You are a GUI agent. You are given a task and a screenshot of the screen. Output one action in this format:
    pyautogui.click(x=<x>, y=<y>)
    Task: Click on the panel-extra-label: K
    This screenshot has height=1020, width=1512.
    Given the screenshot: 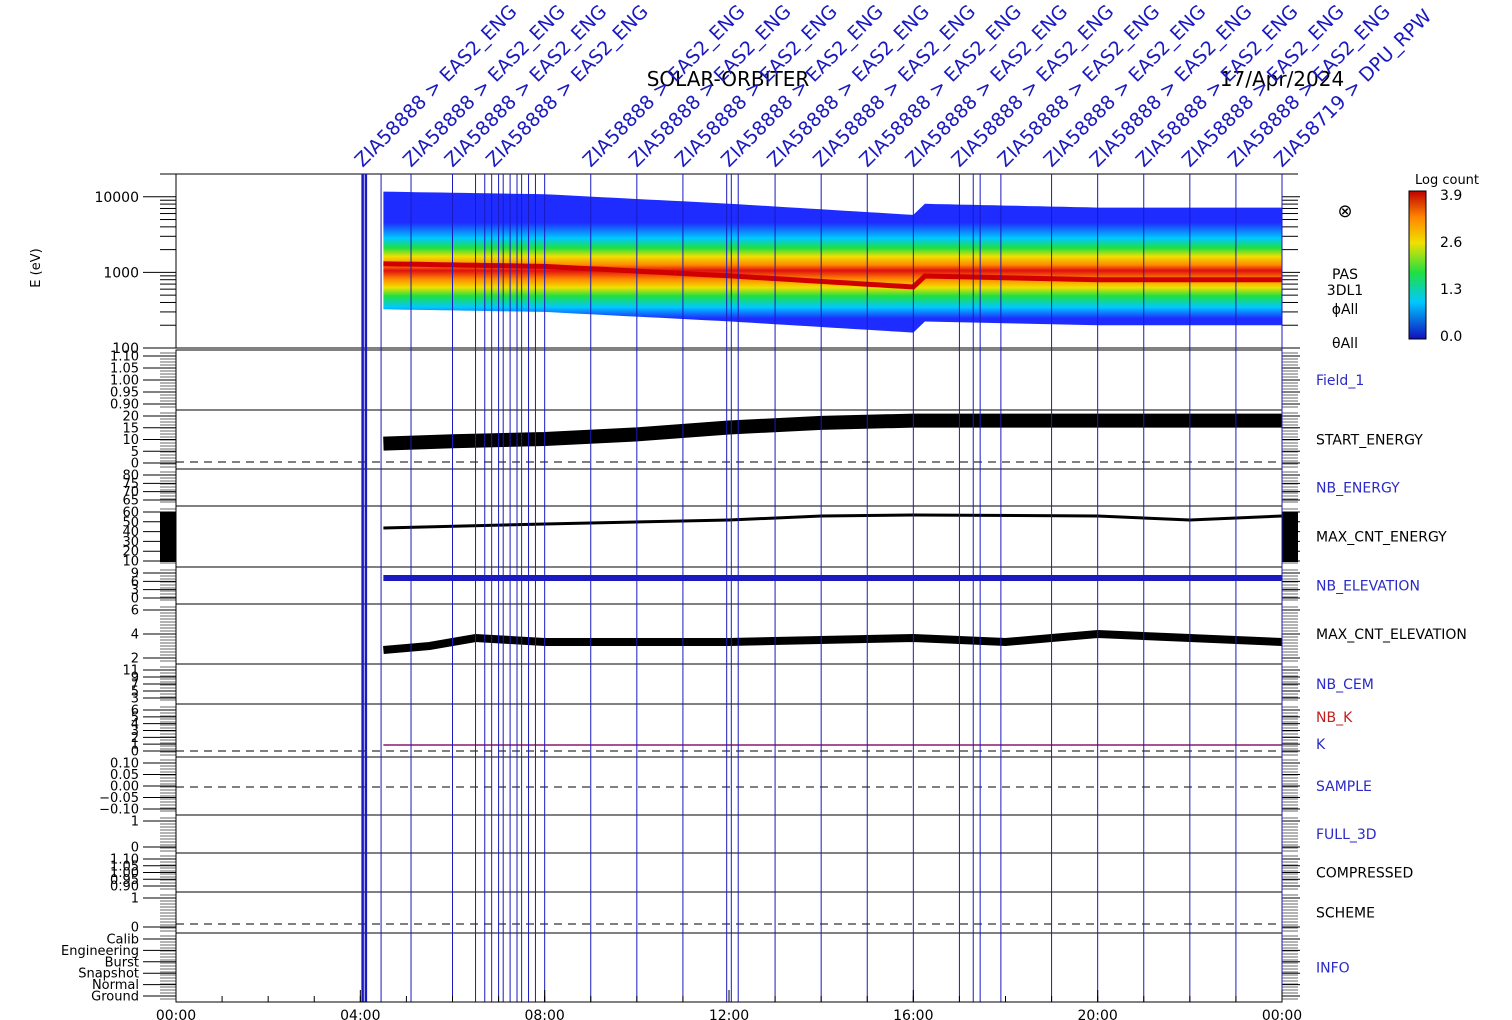 What is the action you would take?
    pyautogui.click(x=1321, y=745)
    